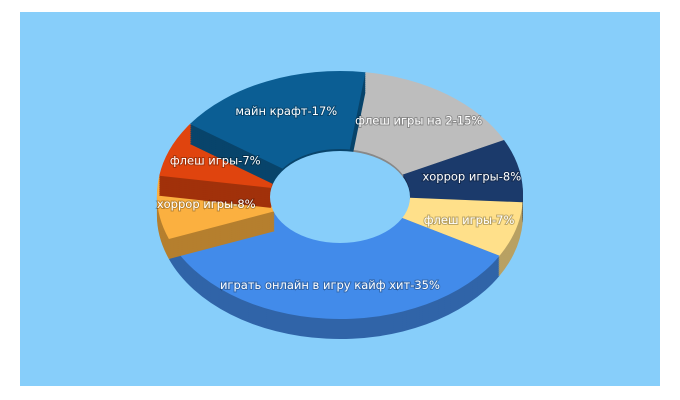 The width and height of the screenshot is (680, 400). What do you see at coordinates (340, 197) in the screenshot?
I see `donut-hole` at bounding box center [340, 197].